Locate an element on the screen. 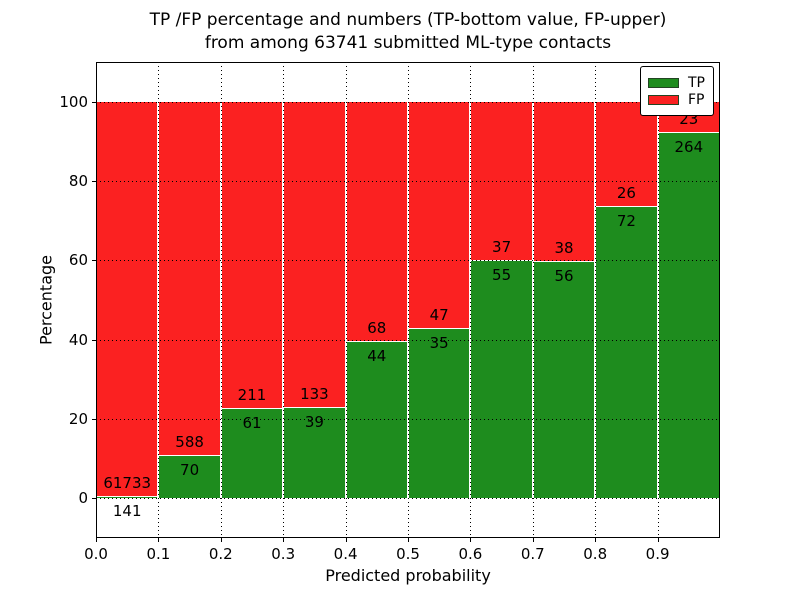  x-tick-0.8 is located at coordinates (596, 540).